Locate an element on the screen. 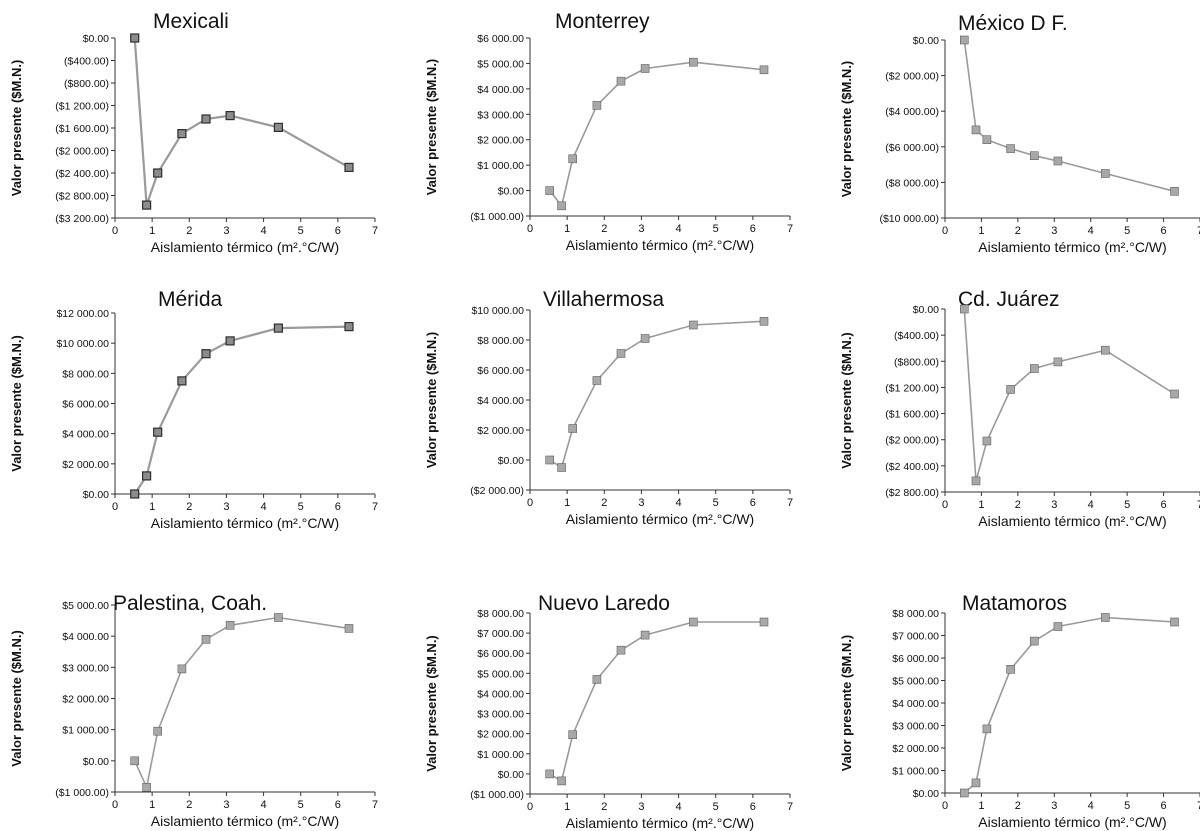  y-tick-label: $7 000.00 is located at coordinates (915, 637).